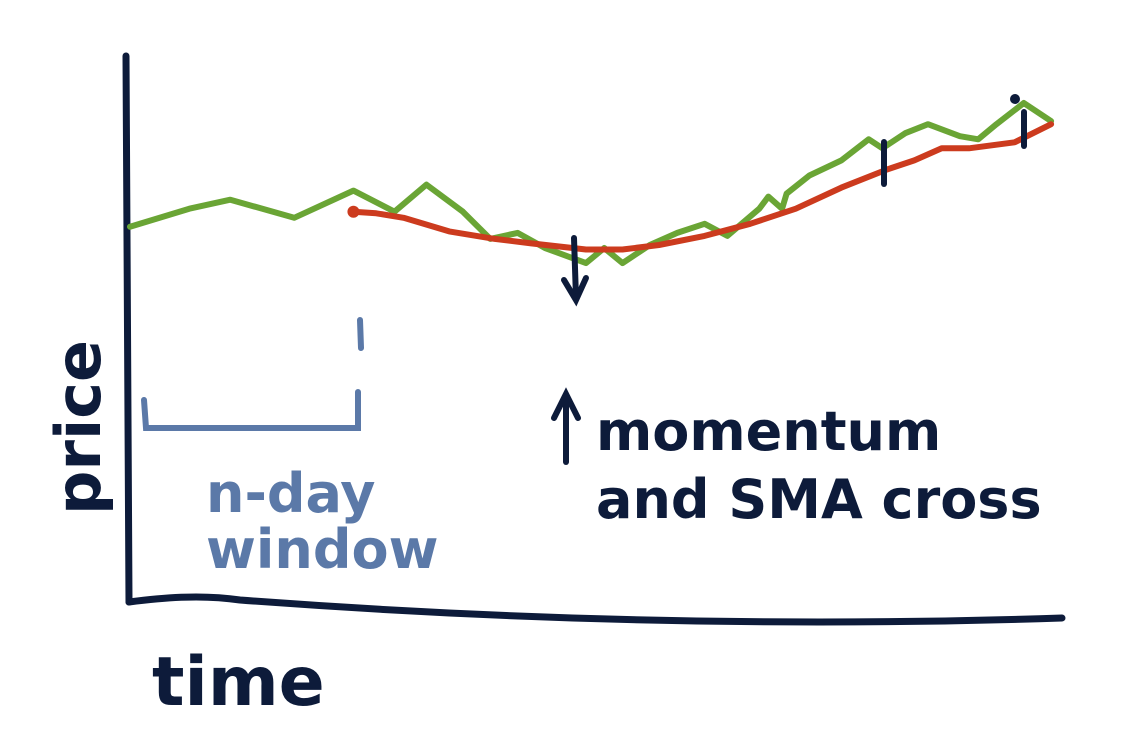  What do you see at coordinates (78, 427) in the screenshot?
I see `y-axis-label: price` at bounding box center [78, 427].